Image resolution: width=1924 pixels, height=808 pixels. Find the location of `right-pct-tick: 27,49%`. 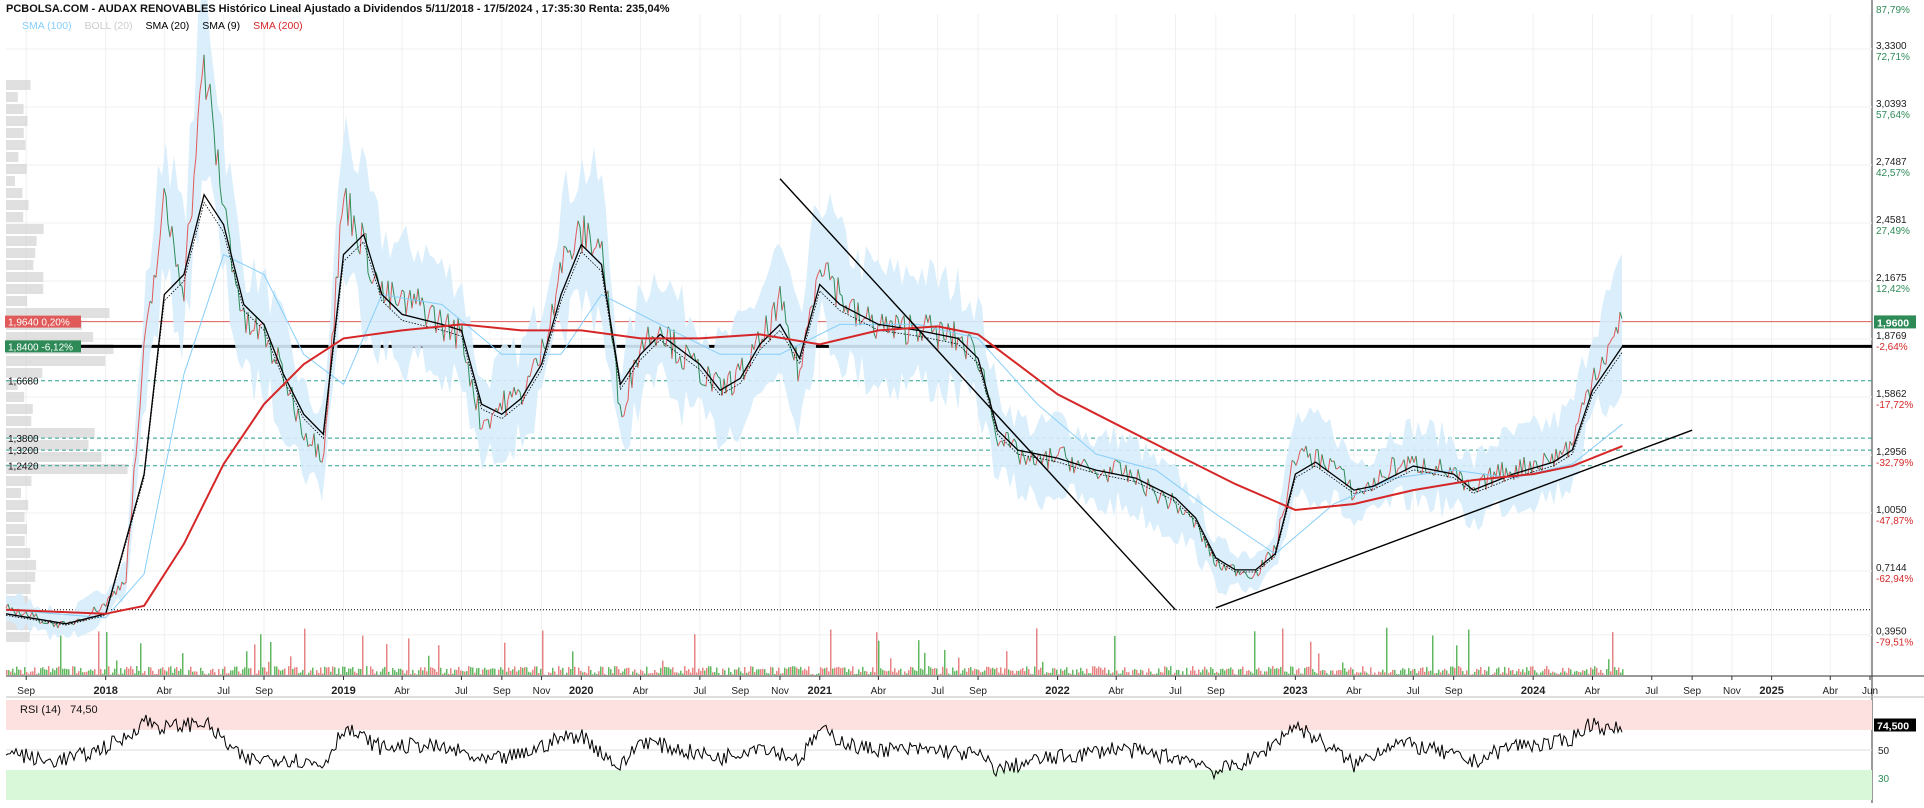

right-pct-tick: 27,49% is located at coordinates (1893, 231).